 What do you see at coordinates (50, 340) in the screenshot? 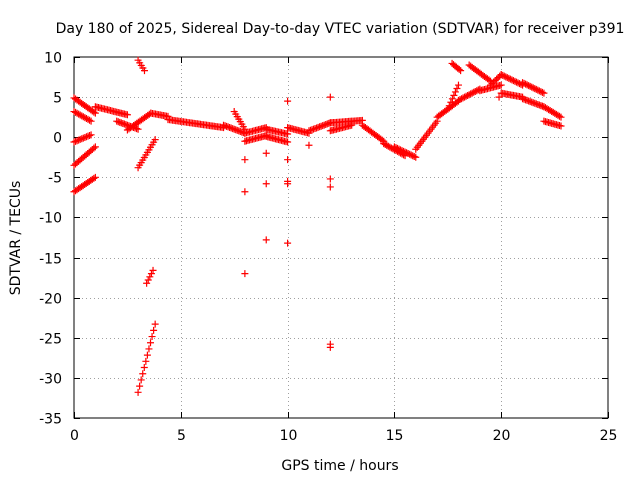
I see `y-tick-label: -25` at bounding box center [50, 340].